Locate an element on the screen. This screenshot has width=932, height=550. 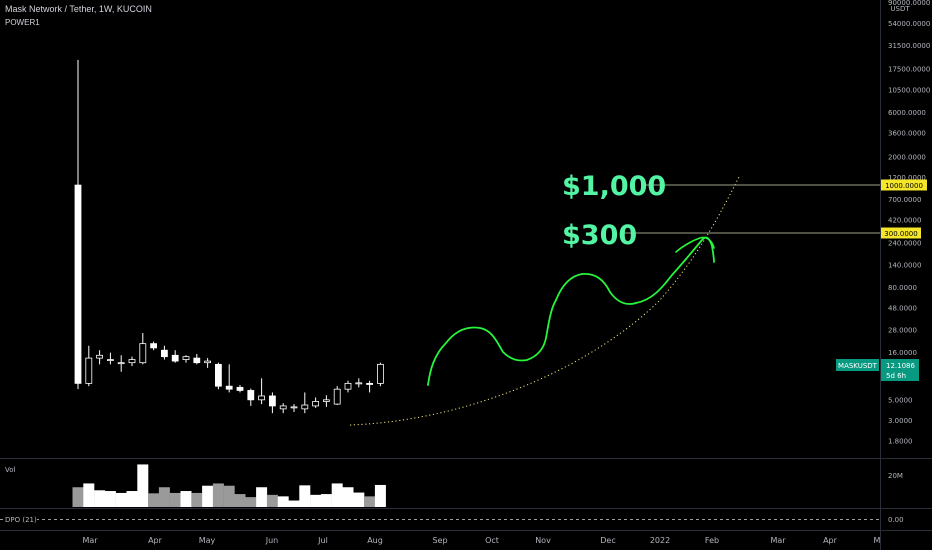
time-axis-tick: Nov is located at coordinates (543, 540).